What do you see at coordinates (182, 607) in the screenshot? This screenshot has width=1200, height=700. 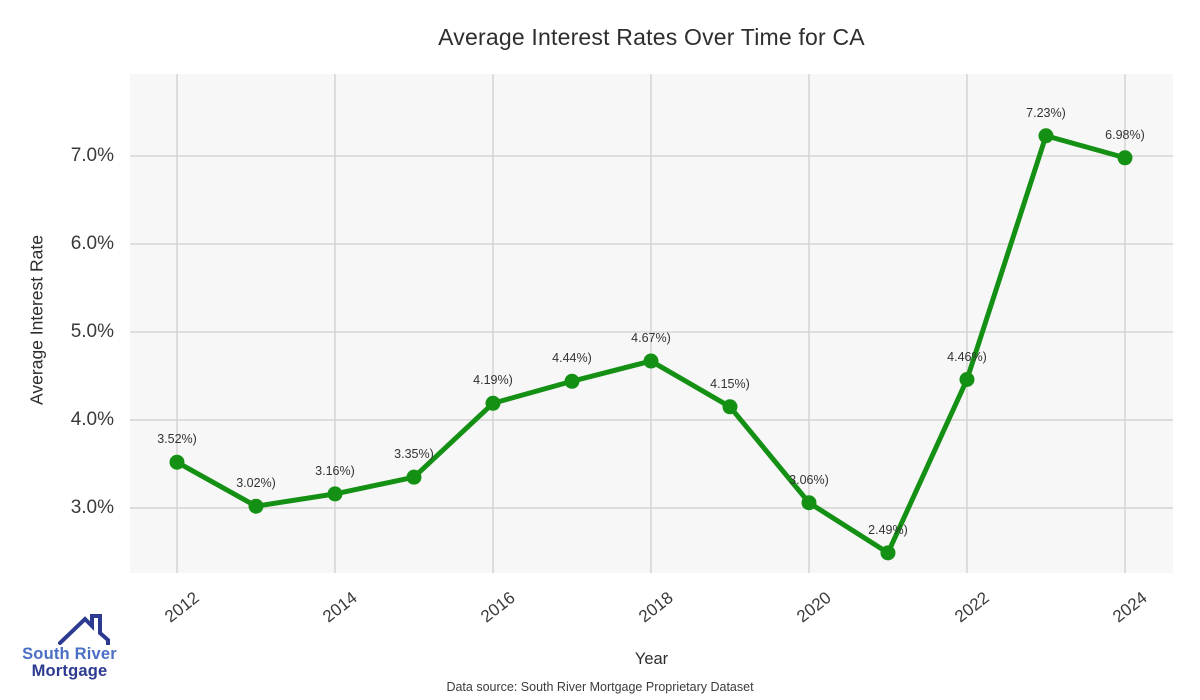 I see `x-tick-label: 2012` at bounding box center [182, 607].